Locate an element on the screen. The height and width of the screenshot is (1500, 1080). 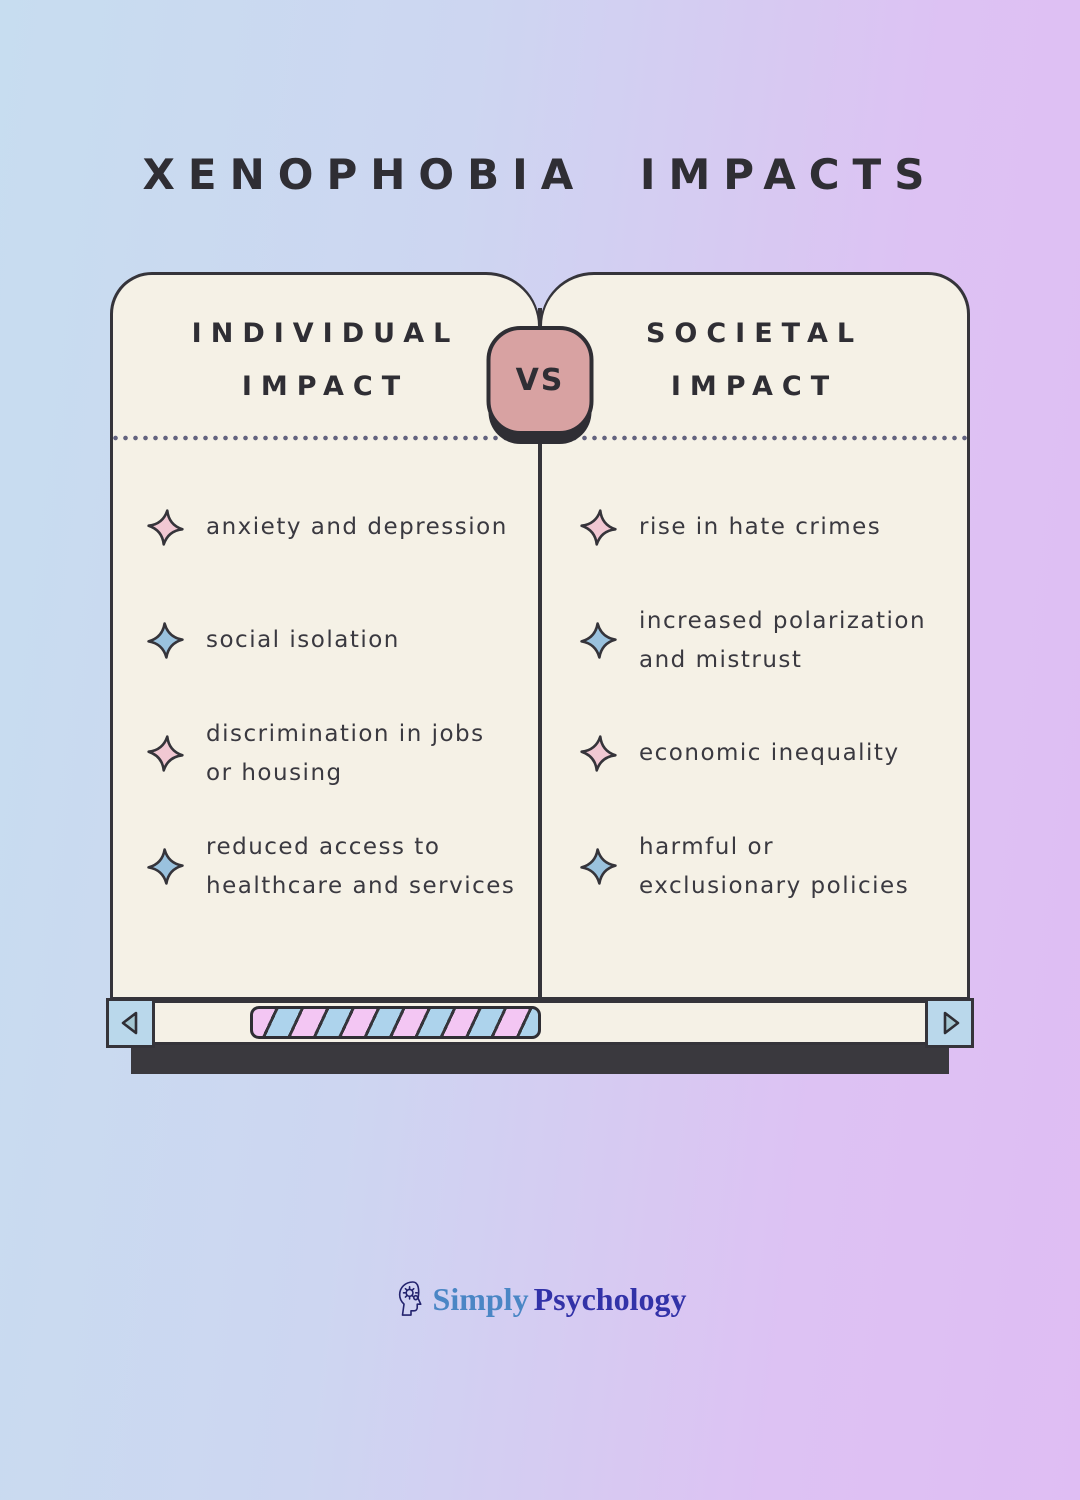
center-divider is located at coordinates (540, 324).